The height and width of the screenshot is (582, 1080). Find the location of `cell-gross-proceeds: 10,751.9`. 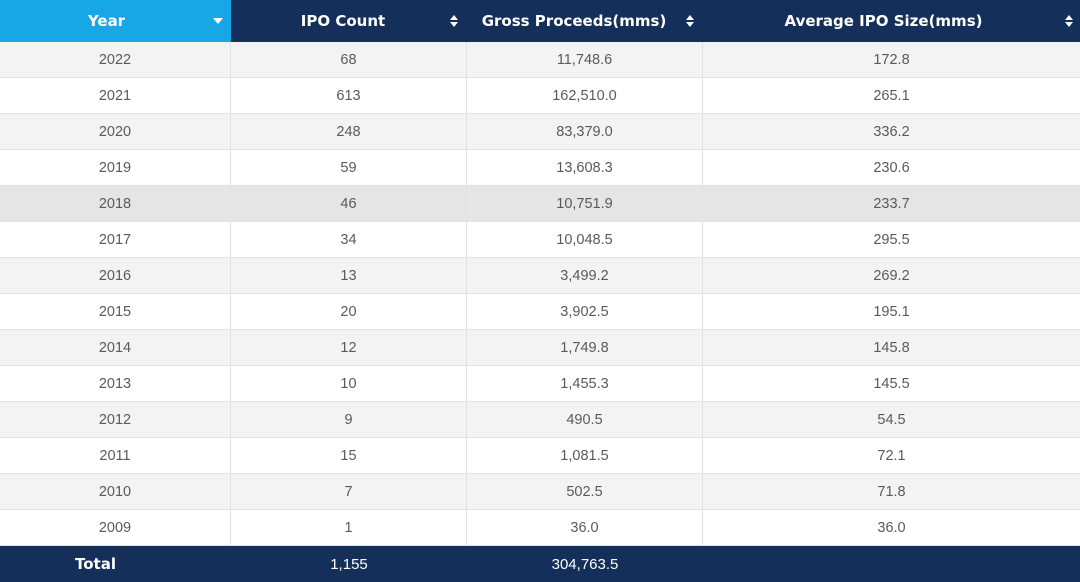

cell-gross-proceeds: 10,751.9 is located at coordinates (585, 204).